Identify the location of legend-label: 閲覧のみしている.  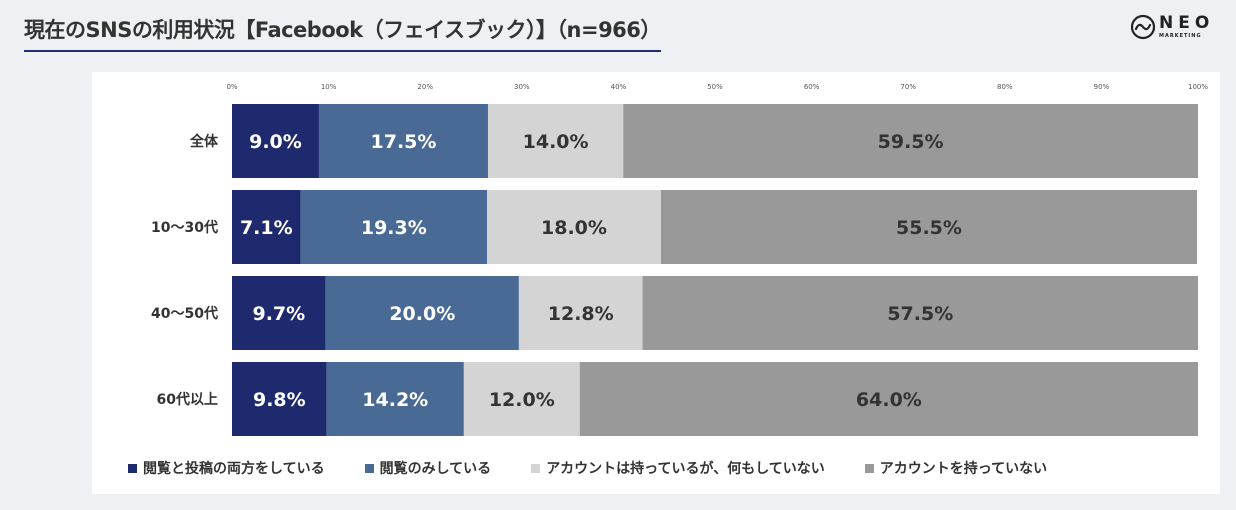
(435, 469).